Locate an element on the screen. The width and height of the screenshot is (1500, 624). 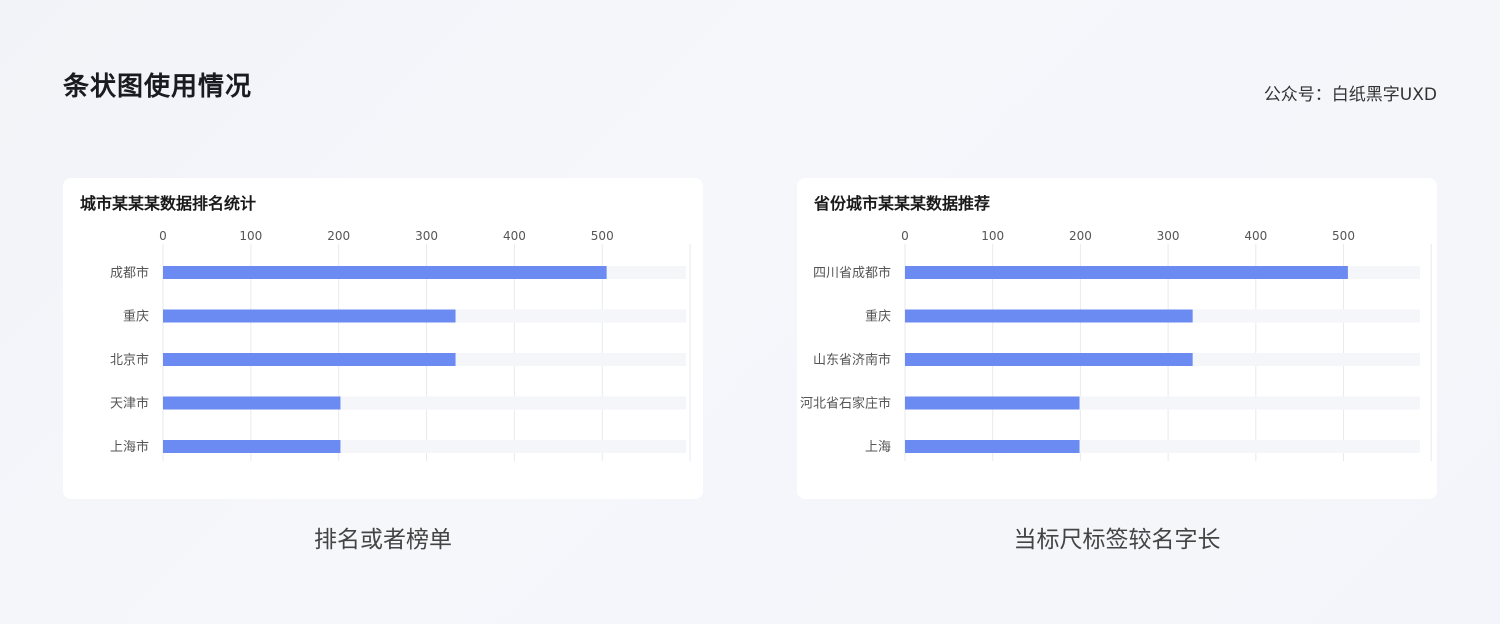
category-label: 四川省成都市 is located at coordinates (852, 273).